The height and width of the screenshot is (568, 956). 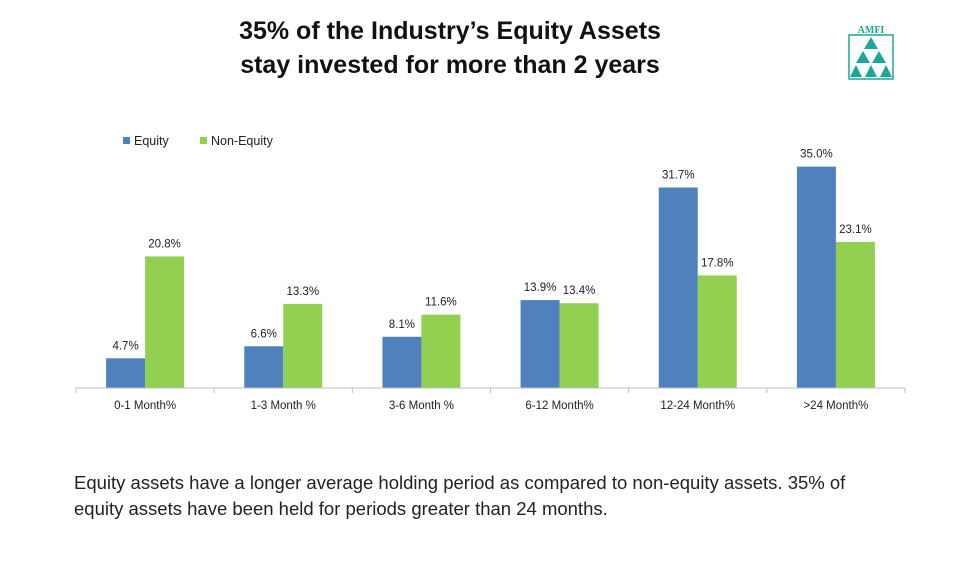 I want to click on x-tick-label: >24 Month%, so click(x=835, y=406).